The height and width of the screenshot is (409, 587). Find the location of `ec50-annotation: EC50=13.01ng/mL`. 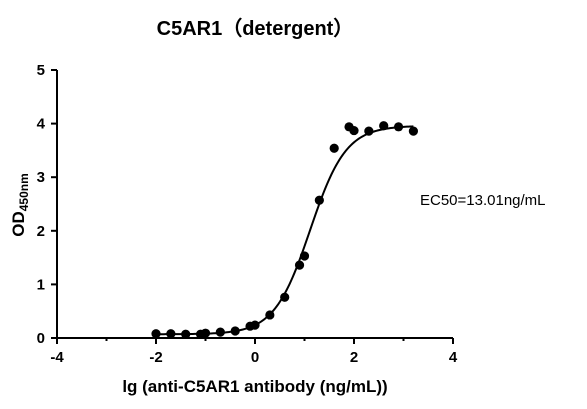

ec50-annotation: EC50=13.01ng/mL is located at coordinates (483, 200).